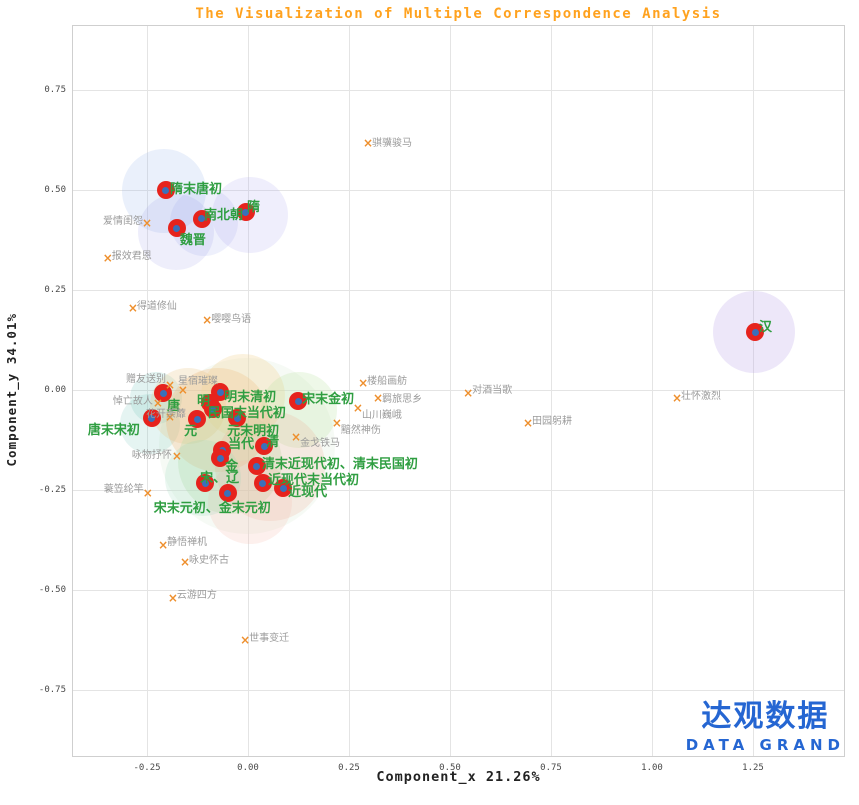 Image resolution: width=859 pixels, height=805 pixels. What do you see at coordinates (246, 414) in the screenshot?
I see `category-label: 民国末当代初` at bounding box center [246, 414].